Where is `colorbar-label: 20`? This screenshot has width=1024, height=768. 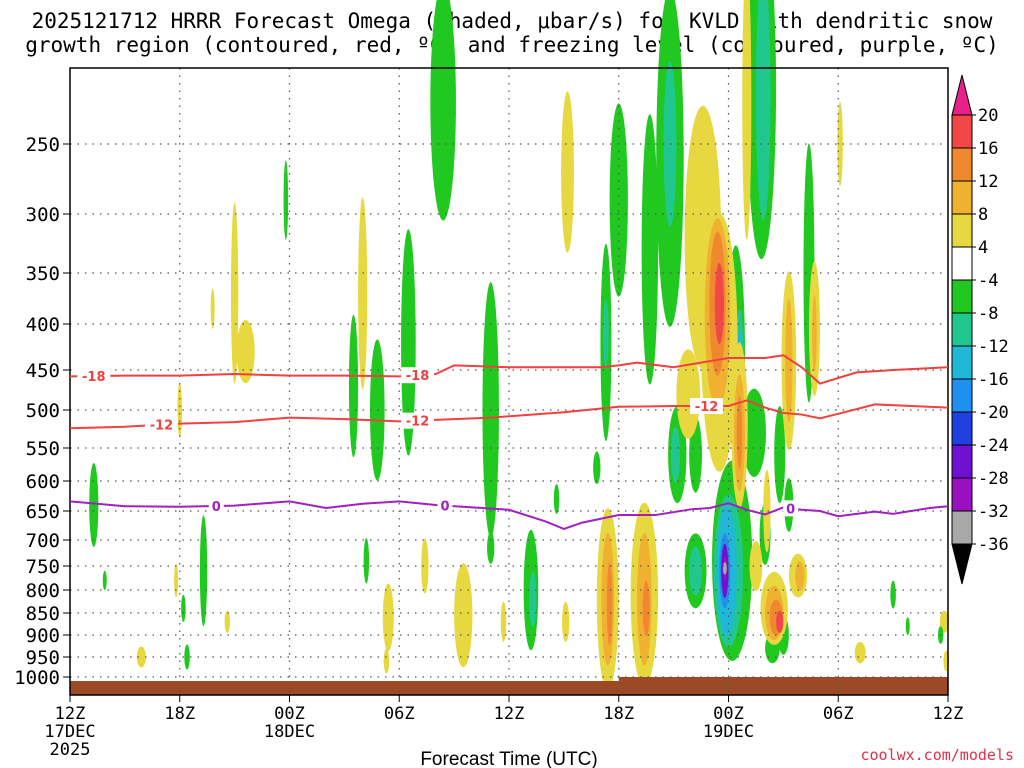 colorbar-label: 20 is located at coordinates (988, 116).